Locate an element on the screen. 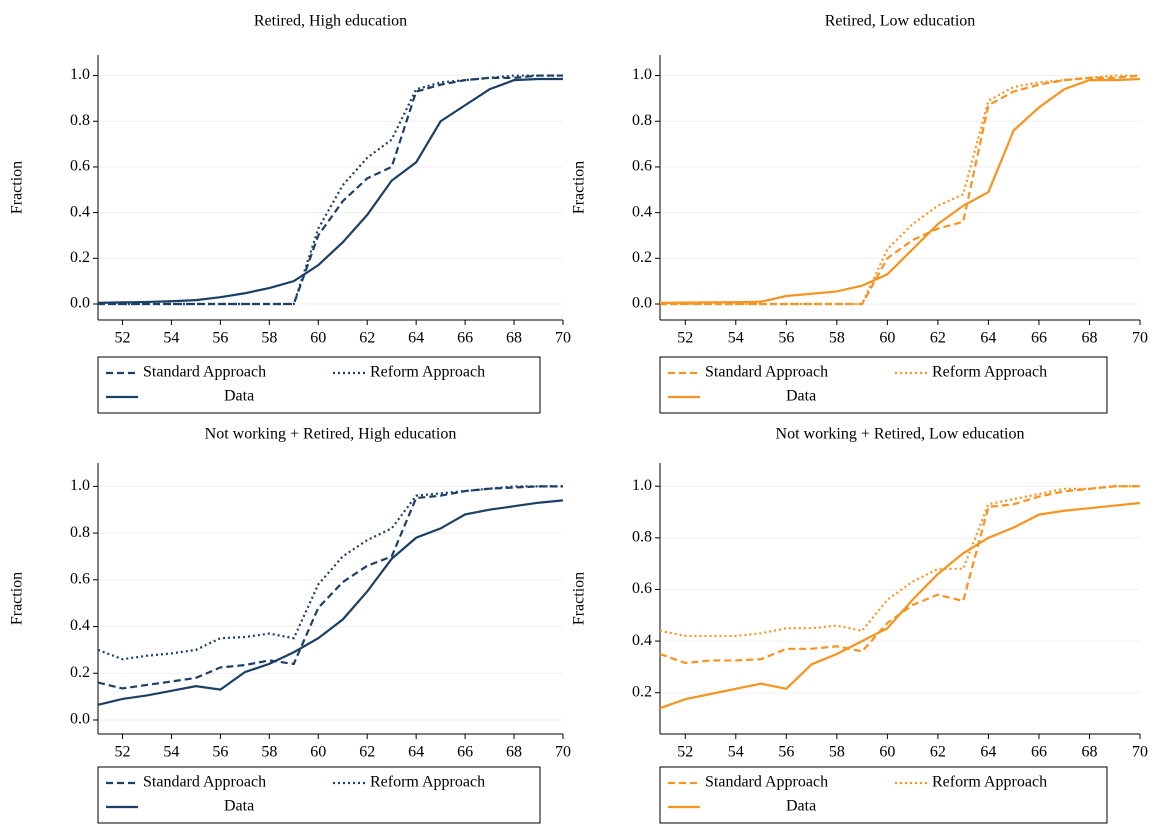 Image resolution: width=1154 pixels, height=824 pixels. chart-title: Retired, Low education is located at coordinates (900, 21).